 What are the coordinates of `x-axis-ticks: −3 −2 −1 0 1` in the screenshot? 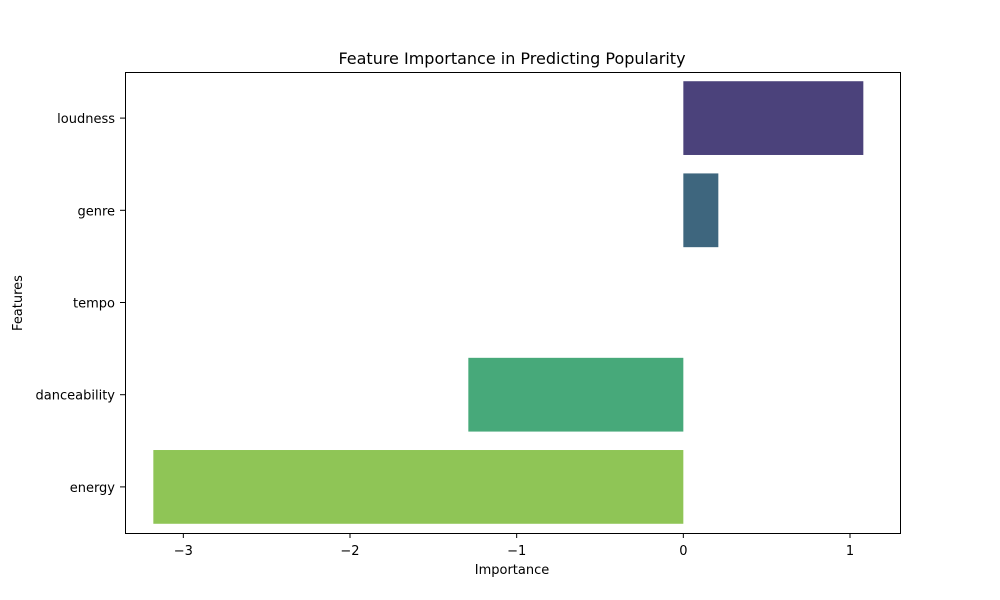 It's located at (514, 546).